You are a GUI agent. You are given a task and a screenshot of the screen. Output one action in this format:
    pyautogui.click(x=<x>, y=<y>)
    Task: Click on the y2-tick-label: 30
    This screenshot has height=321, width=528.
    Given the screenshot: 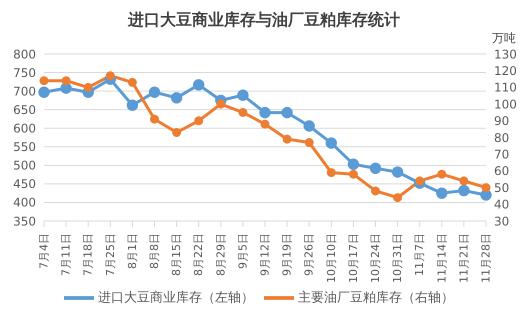 What is the action you would take?
    pyautogui.click(x=502, y=221)
    